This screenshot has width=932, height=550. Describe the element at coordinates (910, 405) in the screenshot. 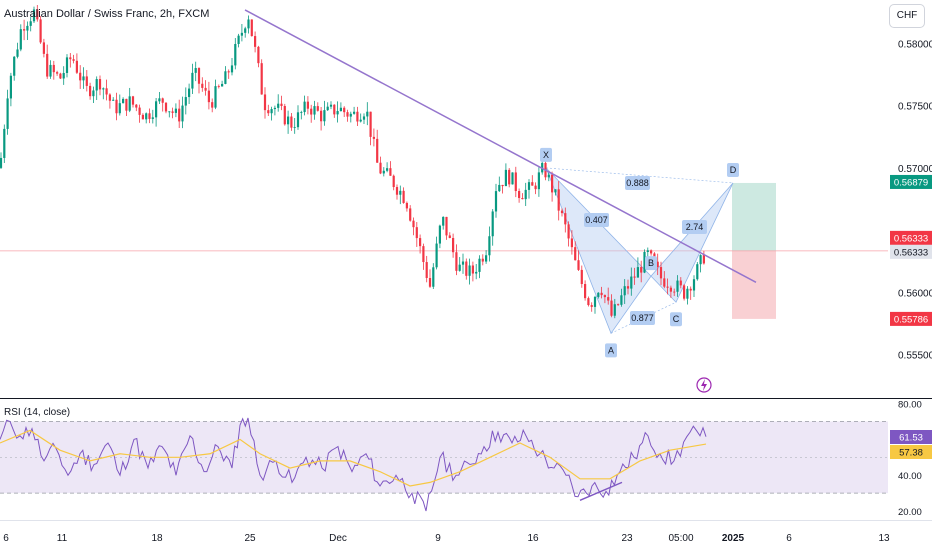

I see `rsi-tick-label: 80.00` at that location.